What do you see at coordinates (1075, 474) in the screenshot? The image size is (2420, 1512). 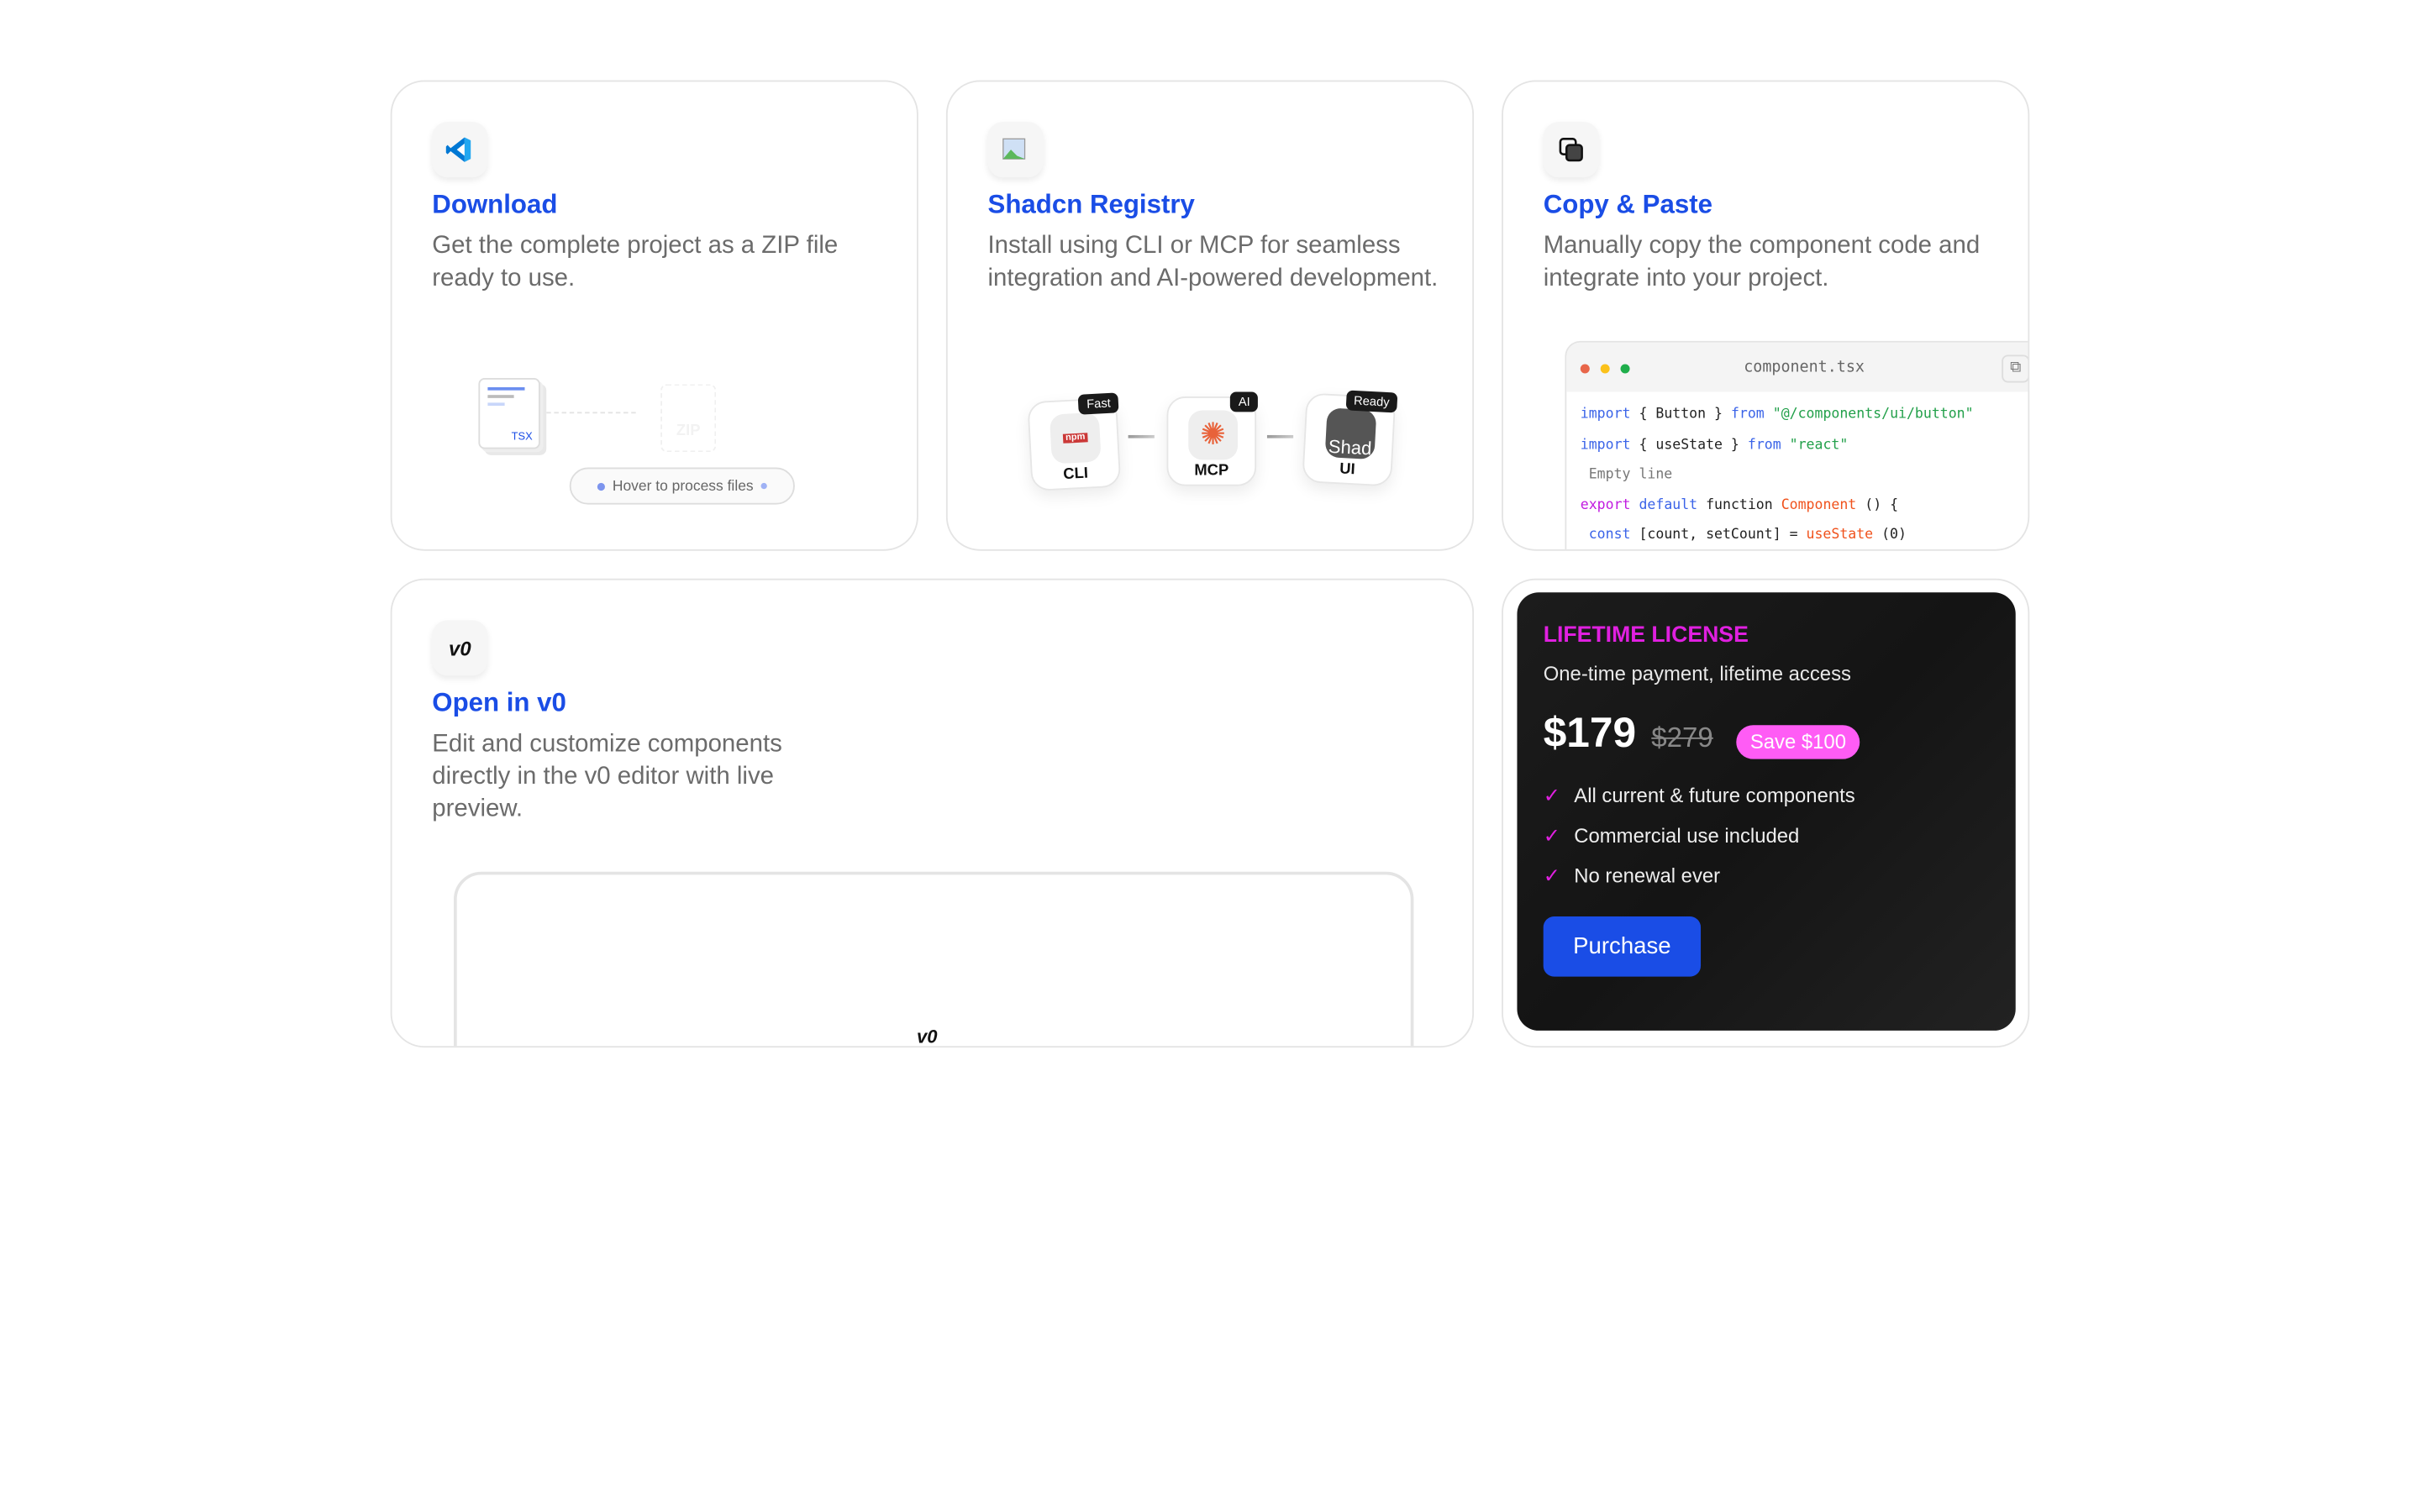 I see `step-label: CLI` at bounding box center [1075, 474].